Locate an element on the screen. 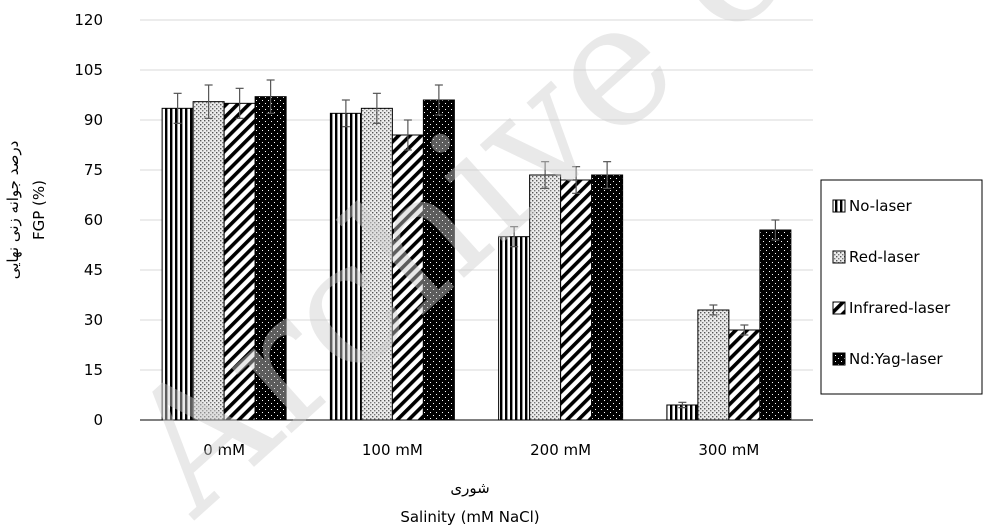 Image resolution: width=985 pixels, height=531 pixels. y-tick-label: 15 is located at coordinates (93, 370).